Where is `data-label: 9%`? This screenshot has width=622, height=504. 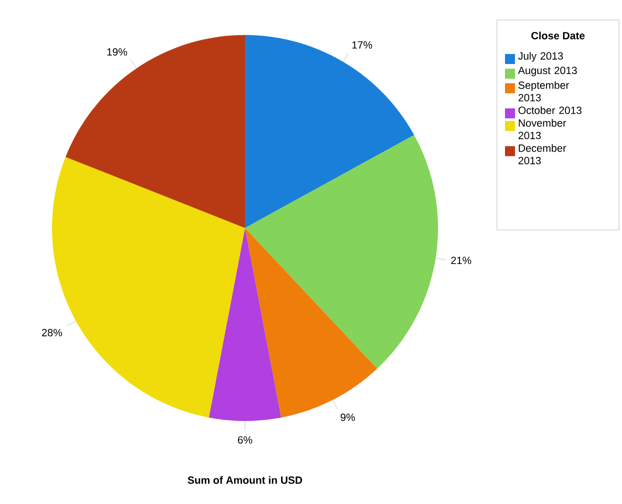 data-label: 9% is located at coordinates (347, 418).